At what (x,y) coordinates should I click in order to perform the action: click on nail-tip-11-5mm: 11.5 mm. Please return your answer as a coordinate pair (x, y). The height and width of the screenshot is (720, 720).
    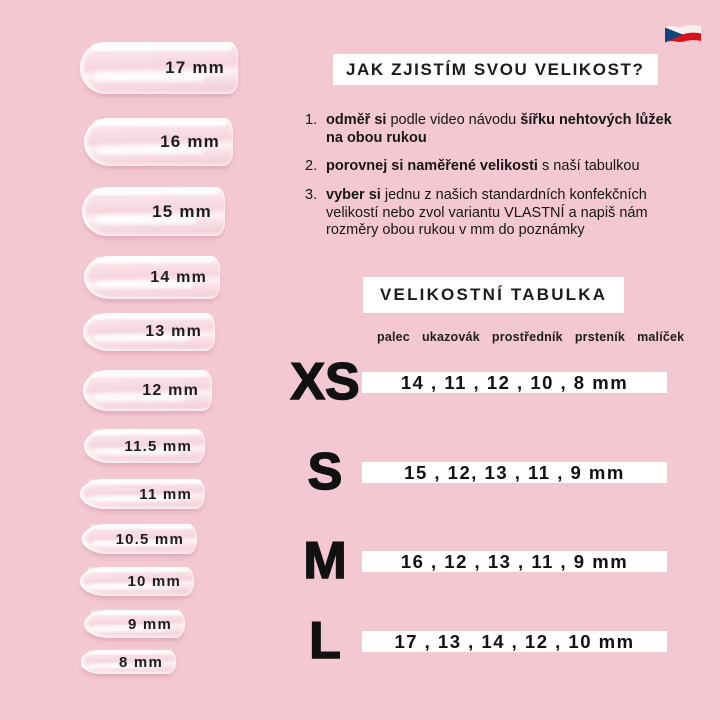
    Looking at the image, I should click on (144, 446).